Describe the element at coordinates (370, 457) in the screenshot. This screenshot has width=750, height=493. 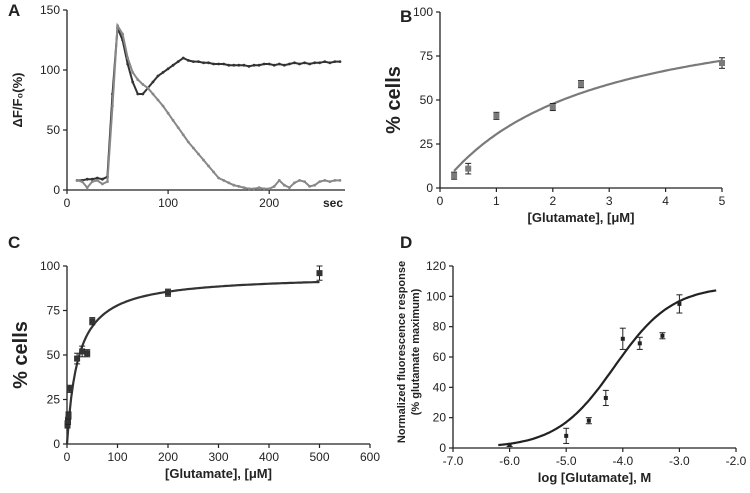
I see `x-tick-label: 600` at that location.